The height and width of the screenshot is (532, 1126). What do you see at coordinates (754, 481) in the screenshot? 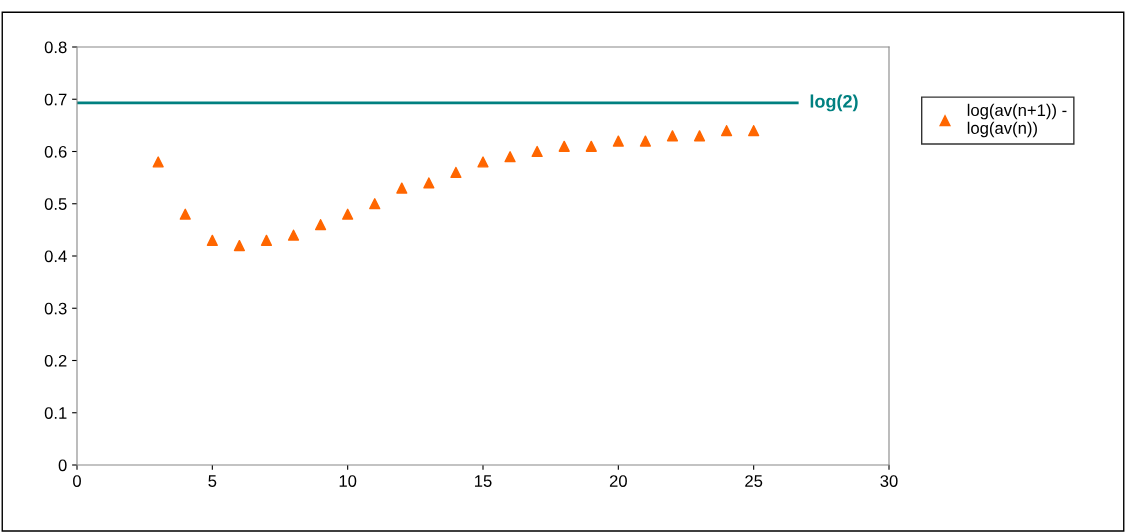
I see `x-tick-label: 25` at bounding box center [754, 481].